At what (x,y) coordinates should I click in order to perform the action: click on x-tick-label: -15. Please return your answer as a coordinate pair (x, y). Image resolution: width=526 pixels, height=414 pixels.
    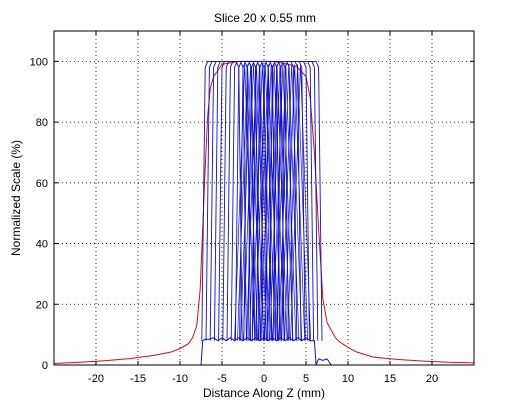
    Looking at the image, I should click on (138, 379).